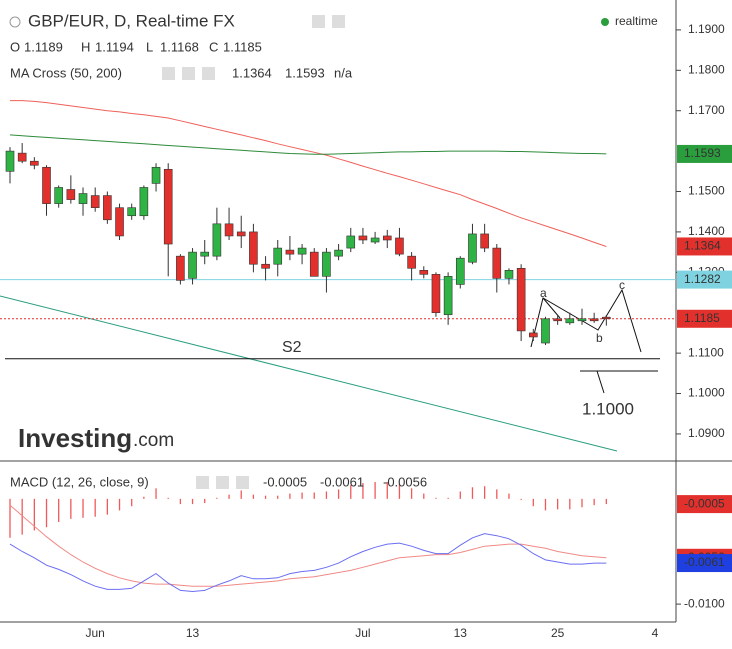  I want to click on price-tag-label: -0.0061, so click(704, 562).